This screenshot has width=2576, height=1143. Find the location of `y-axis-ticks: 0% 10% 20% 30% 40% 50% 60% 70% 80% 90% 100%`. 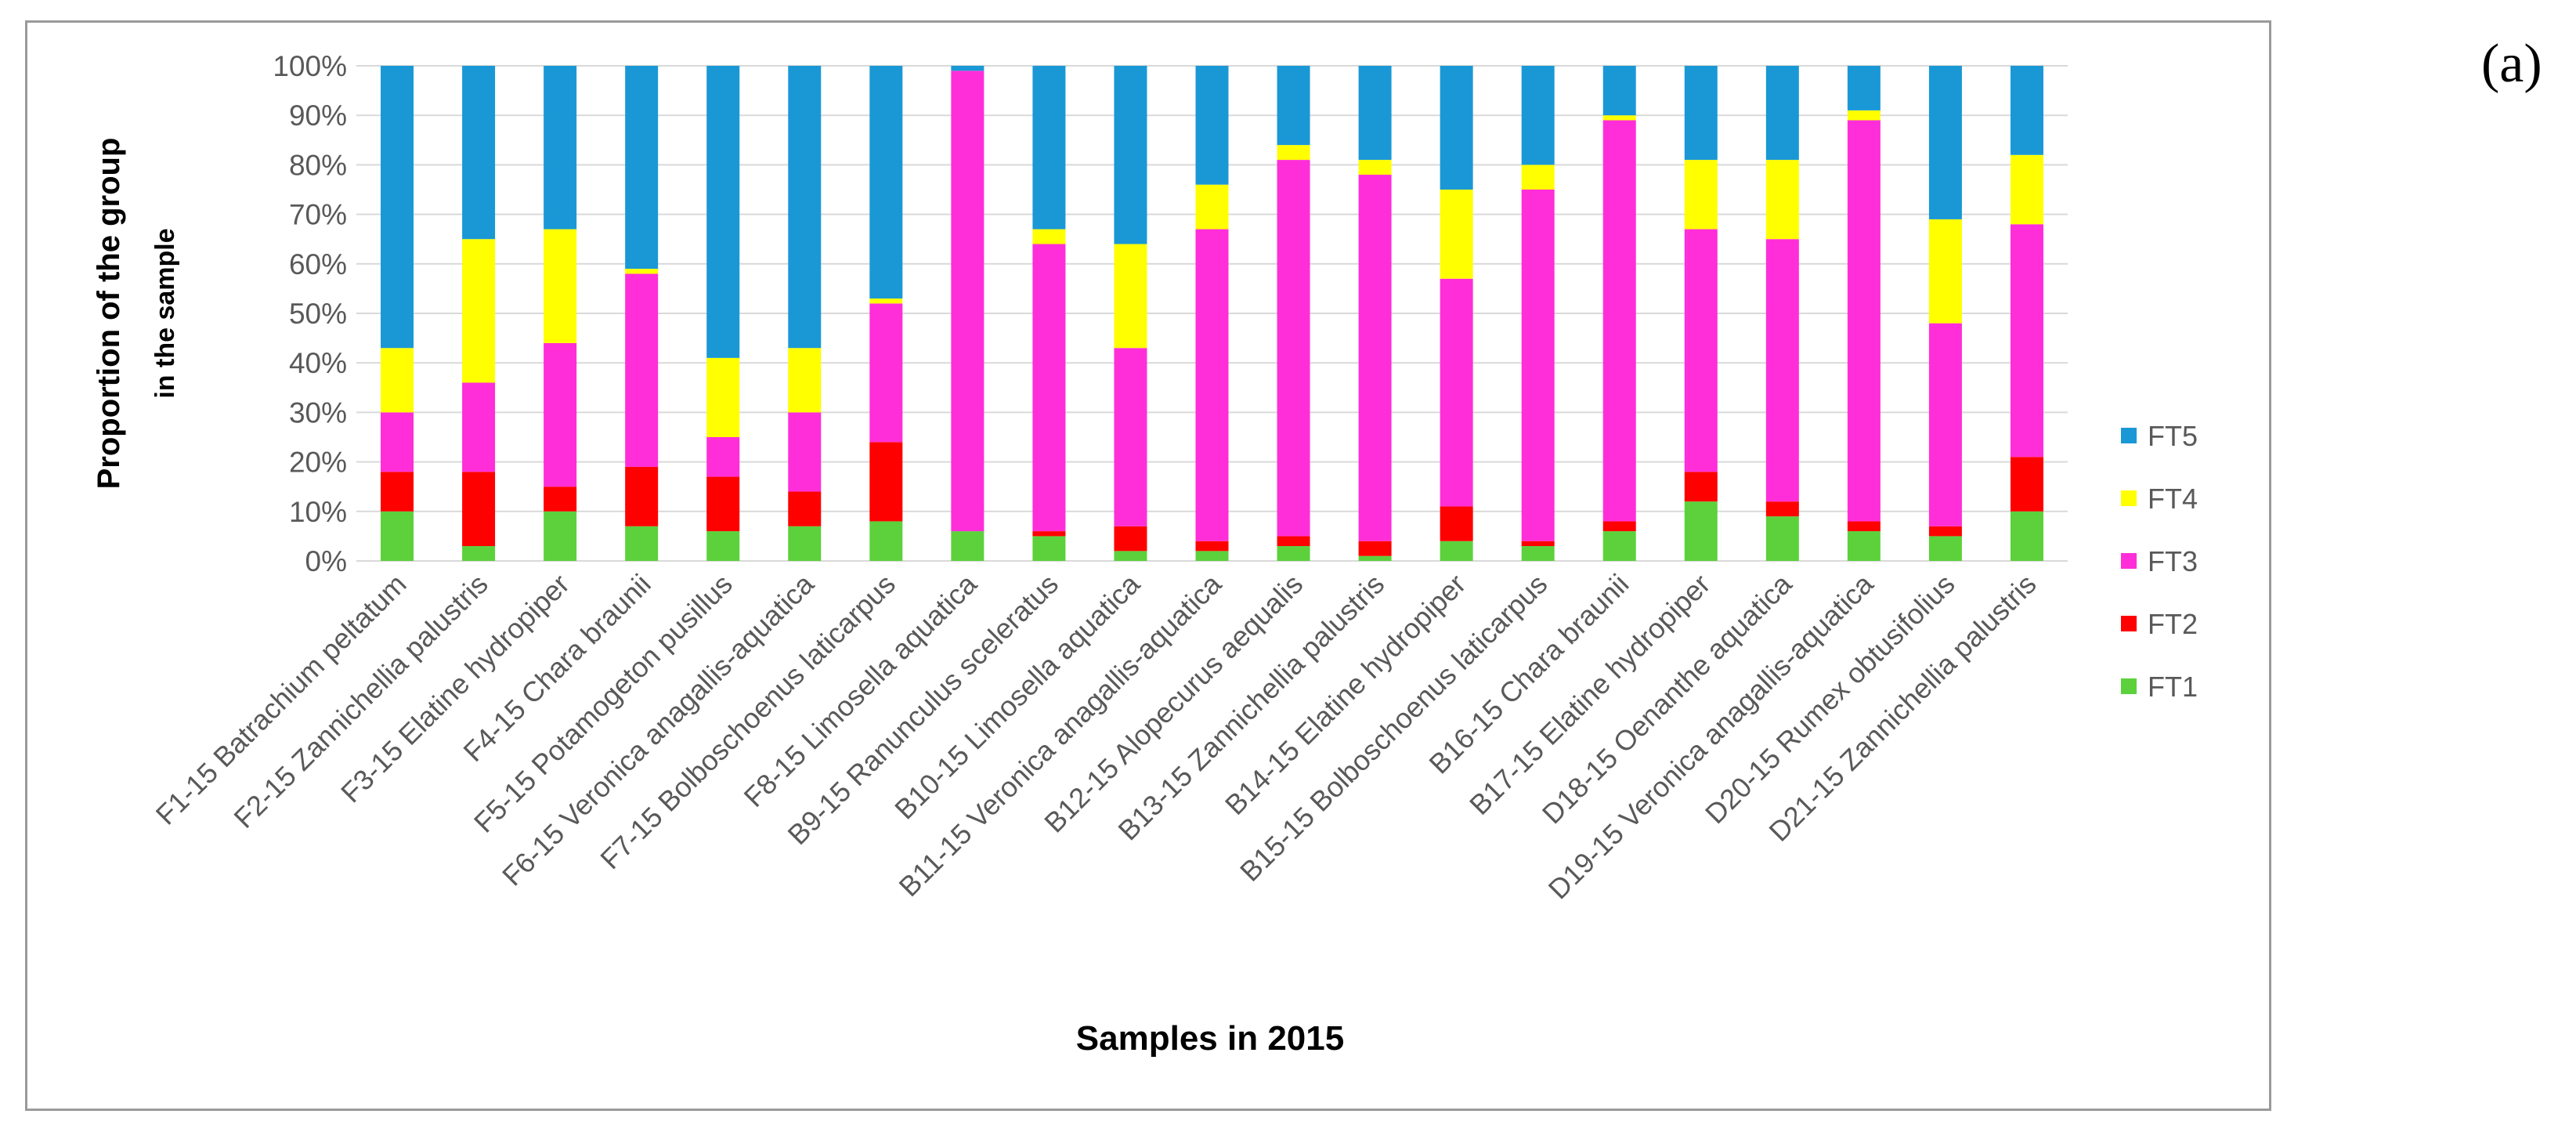

y-axis-ticks: 0% 10% 20% 30% 40% 50% 60% 70% 80% 90% 100% is located at coordinates (310, 313).